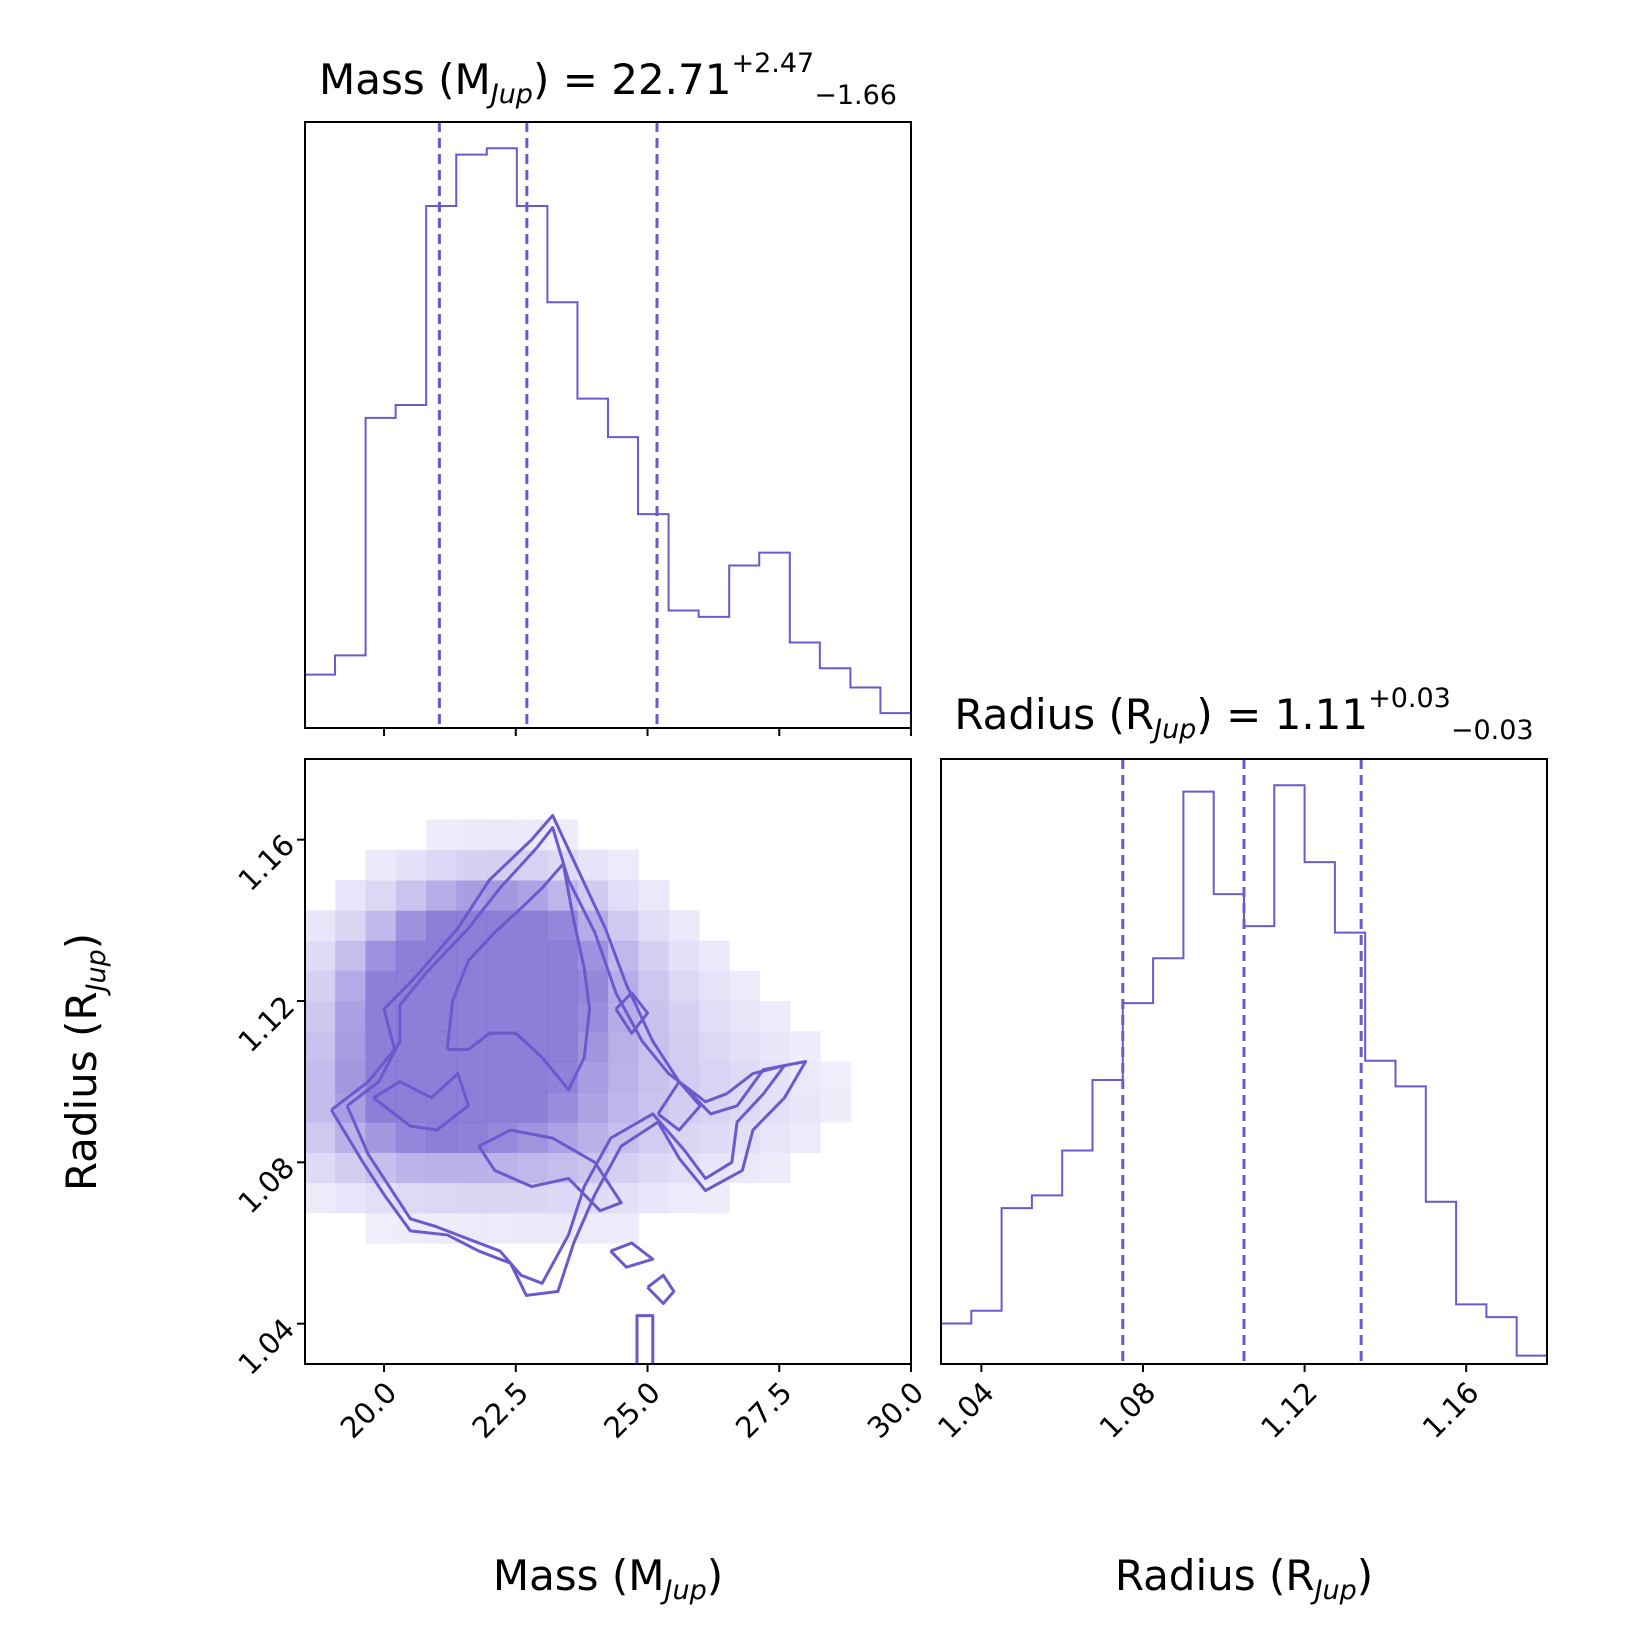 The width and height of the screenshot is (1650, 1650). I want to click on radius-xtick-label-2: 1.12, so click(1289, 1410).